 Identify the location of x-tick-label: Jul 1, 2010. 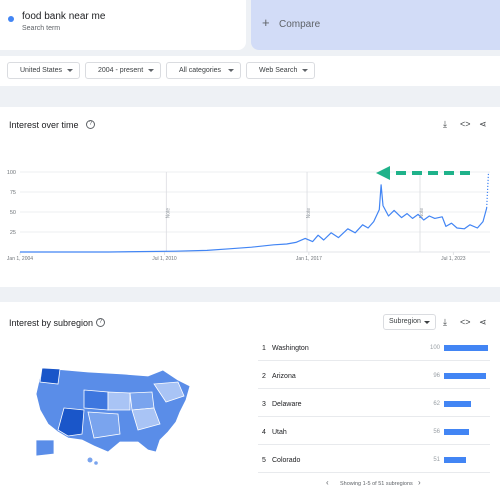
(164, 259).